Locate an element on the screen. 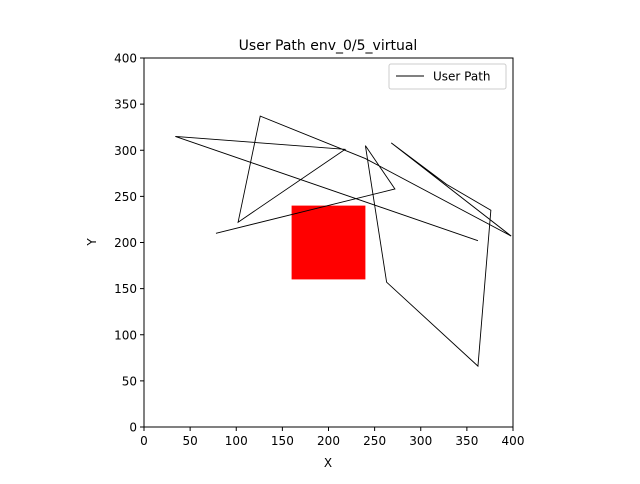 The image size is (640, 484). x-tick-label: 400 is located at coordinates (513, 441).